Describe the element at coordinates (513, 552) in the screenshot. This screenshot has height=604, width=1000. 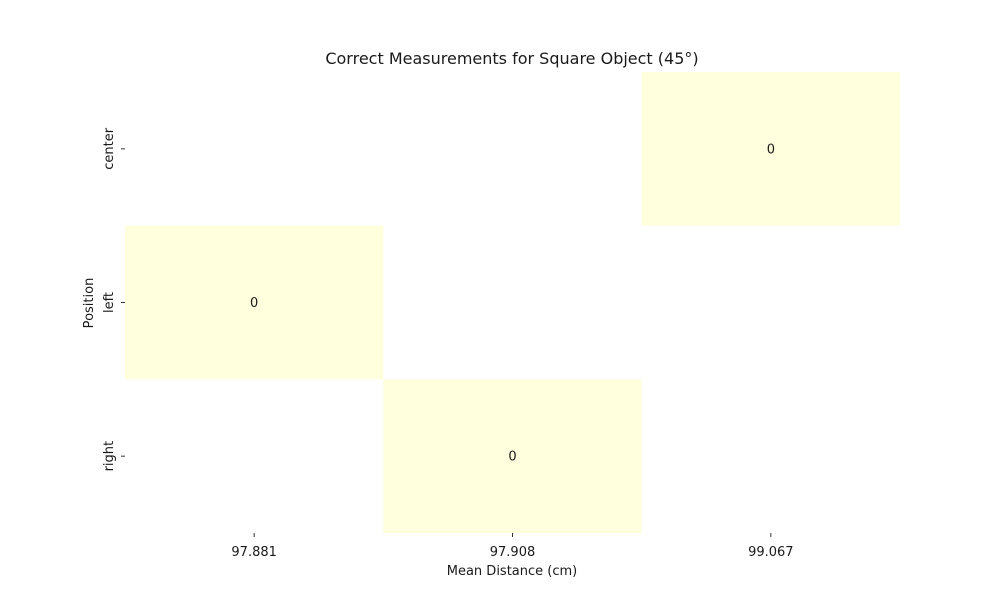
I see `x-tick-label: 97.908` at that location.